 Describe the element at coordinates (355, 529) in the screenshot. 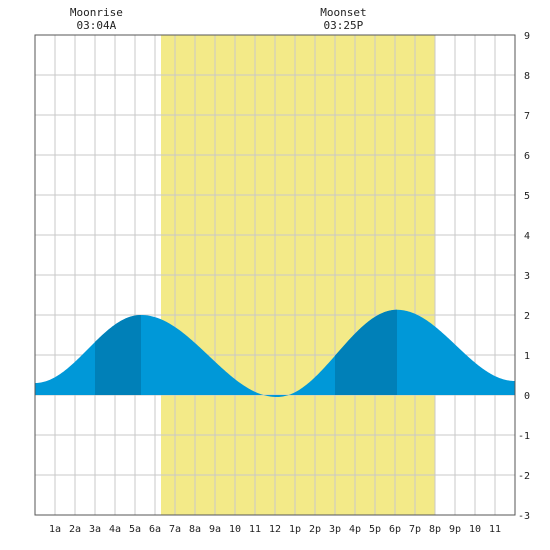

I see `x-tick-label: 4p` at that location.